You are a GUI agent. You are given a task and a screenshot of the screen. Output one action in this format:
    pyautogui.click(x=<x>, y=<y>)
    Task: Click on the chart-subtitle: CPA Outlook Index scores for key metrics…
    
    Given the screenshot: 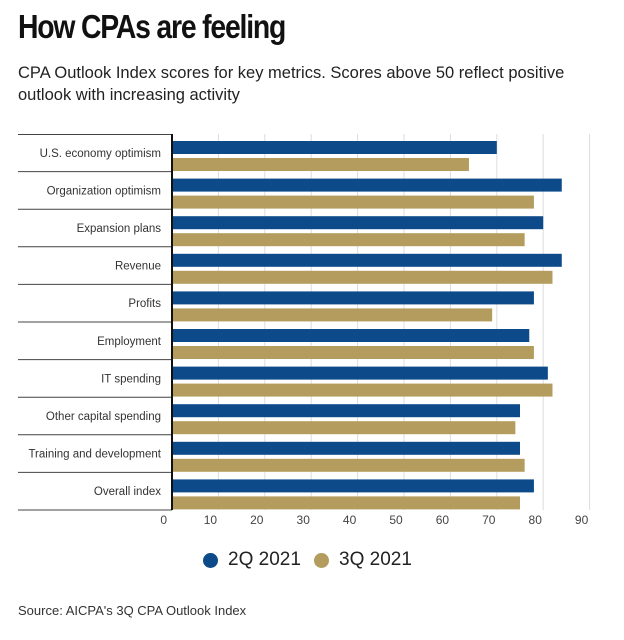 What is the action you would take?
    pyautogui.click(x=291, y=84)
    